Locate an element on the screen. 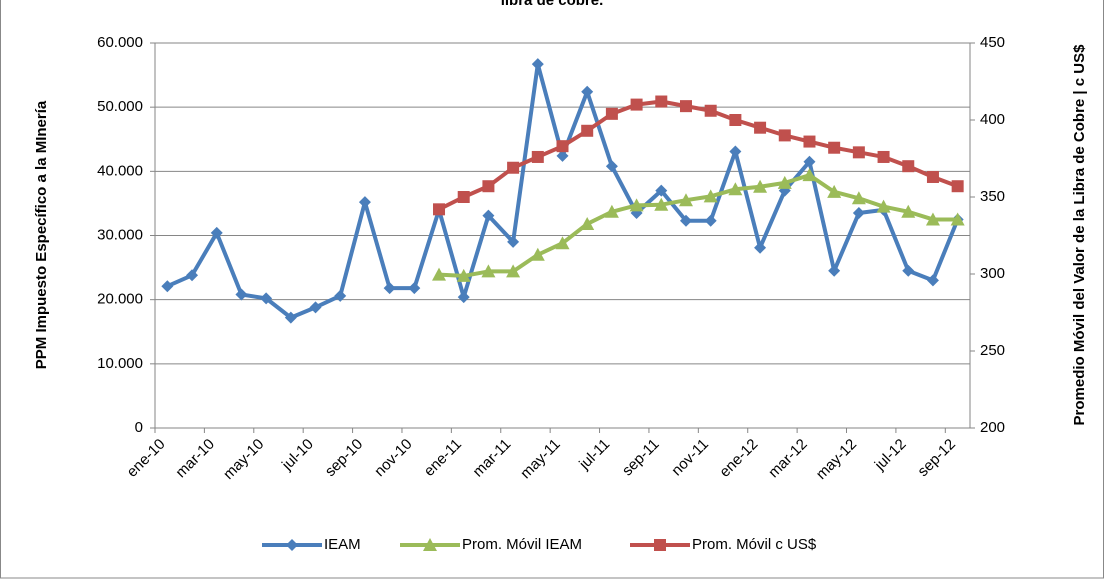  legend-item: Prom. Móvil c US$ is located at coordinates (723, 544).